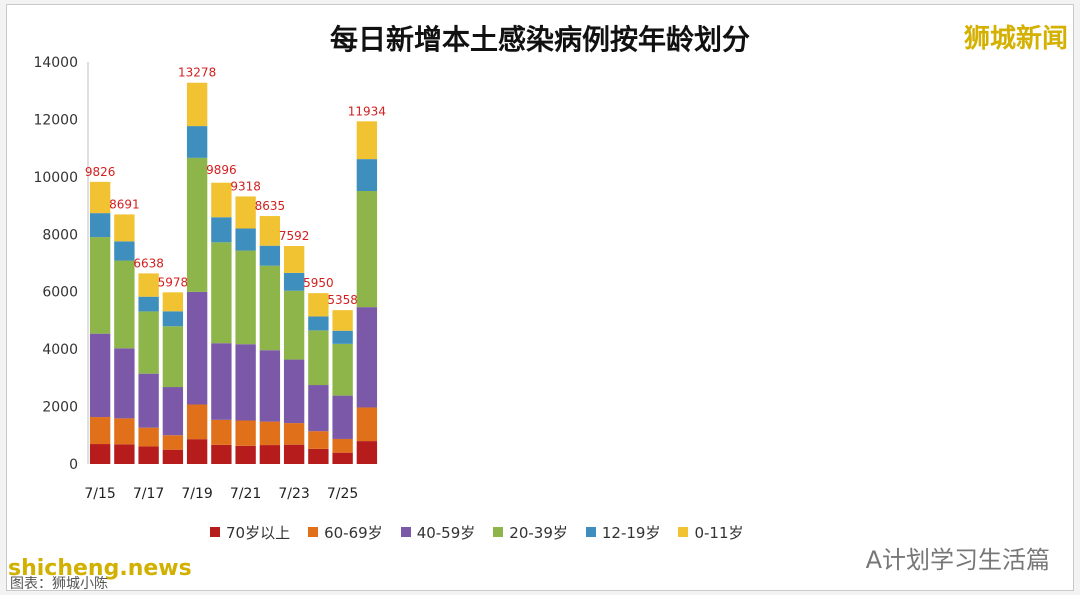  I want to click on watermark: shicheng.news, so click(100, 568).